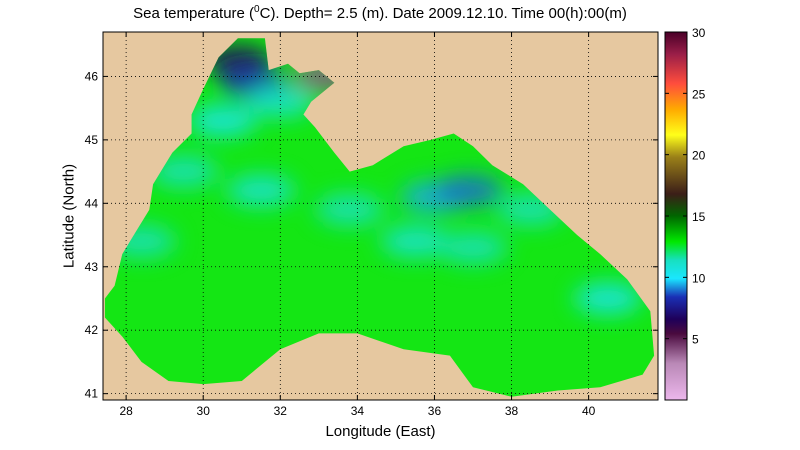  What do you see at coordinates (92, 330) in the screenshot?
I see `y-tick-label: 42` at bounding box center [92, 330].